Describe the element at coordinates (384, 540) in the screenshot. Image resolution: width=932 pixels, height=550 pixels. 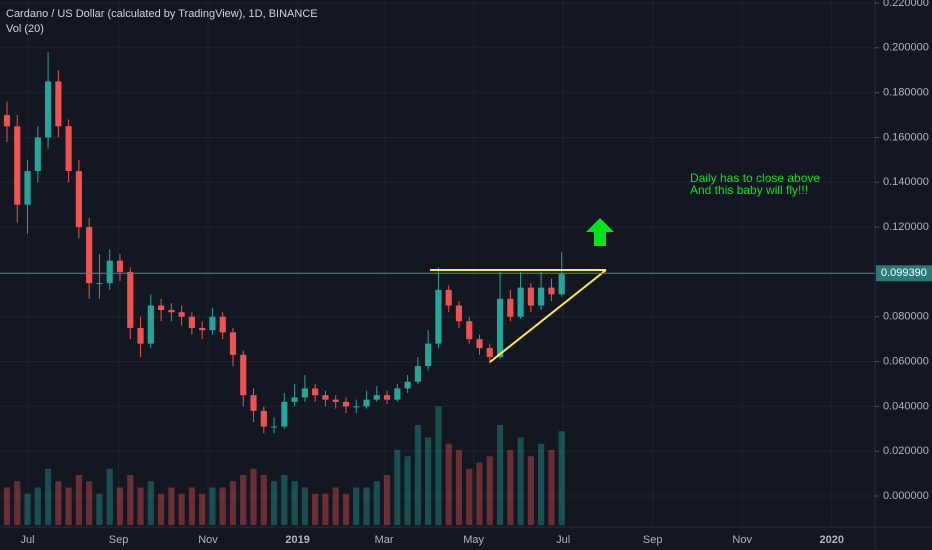
I see `x-tick-label: Mar` at that location.